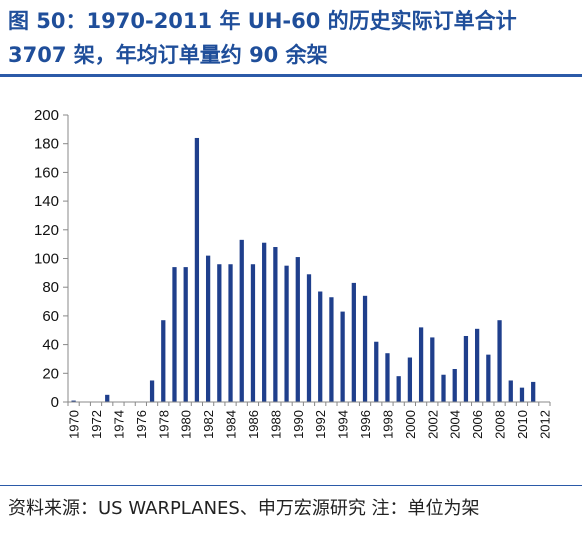 The height and width of the screenshot is (559, 582). What do you see at coordinates (488, 378) in the screenshot?
I see `bar-2007` at bounding box center [488, 378].